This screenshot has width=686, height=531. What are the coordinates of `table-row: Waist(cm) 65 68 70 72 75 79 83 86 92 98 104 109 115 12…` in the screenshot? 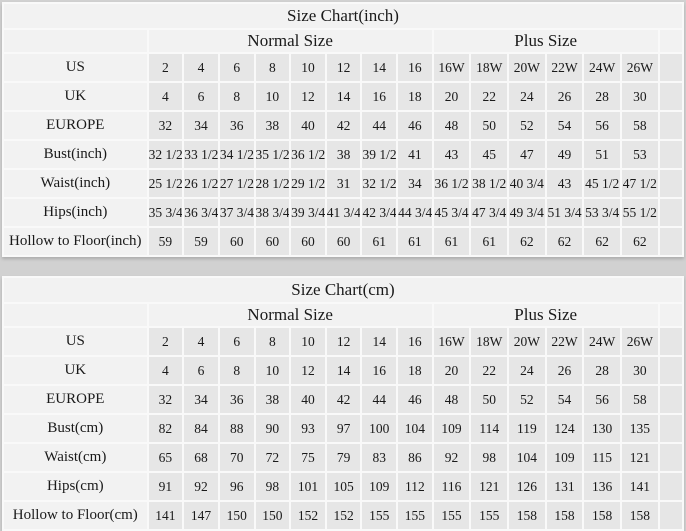 It's located at (343, 457).